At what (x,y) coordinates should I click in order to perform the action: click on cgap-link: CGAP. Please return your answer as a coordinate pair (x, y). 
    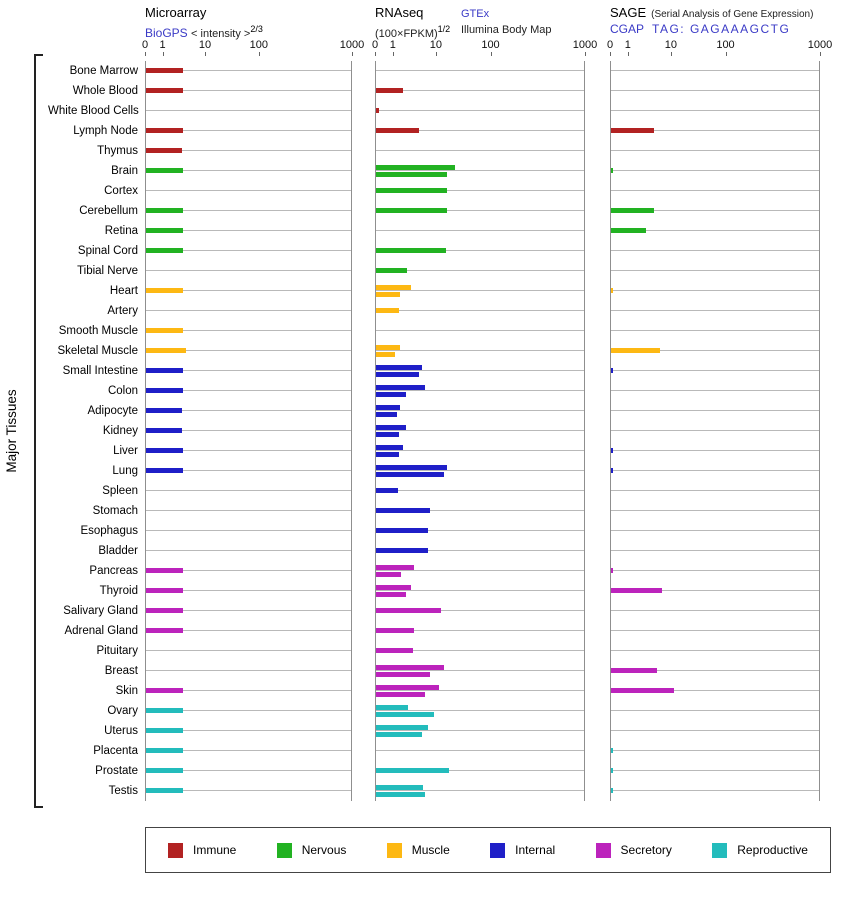
    Looking at the image, I should click on (627, 29).